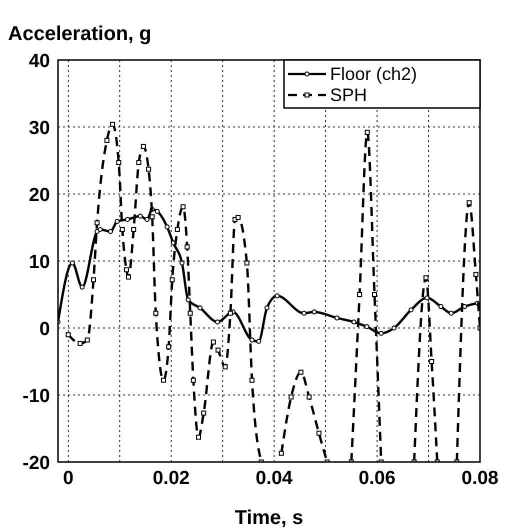 The image size is (508, 530). What do you see at coordinates (275, 478) in the screenshot?
I see `x-tick-label: 0.04` at bounding box center [275, 478].